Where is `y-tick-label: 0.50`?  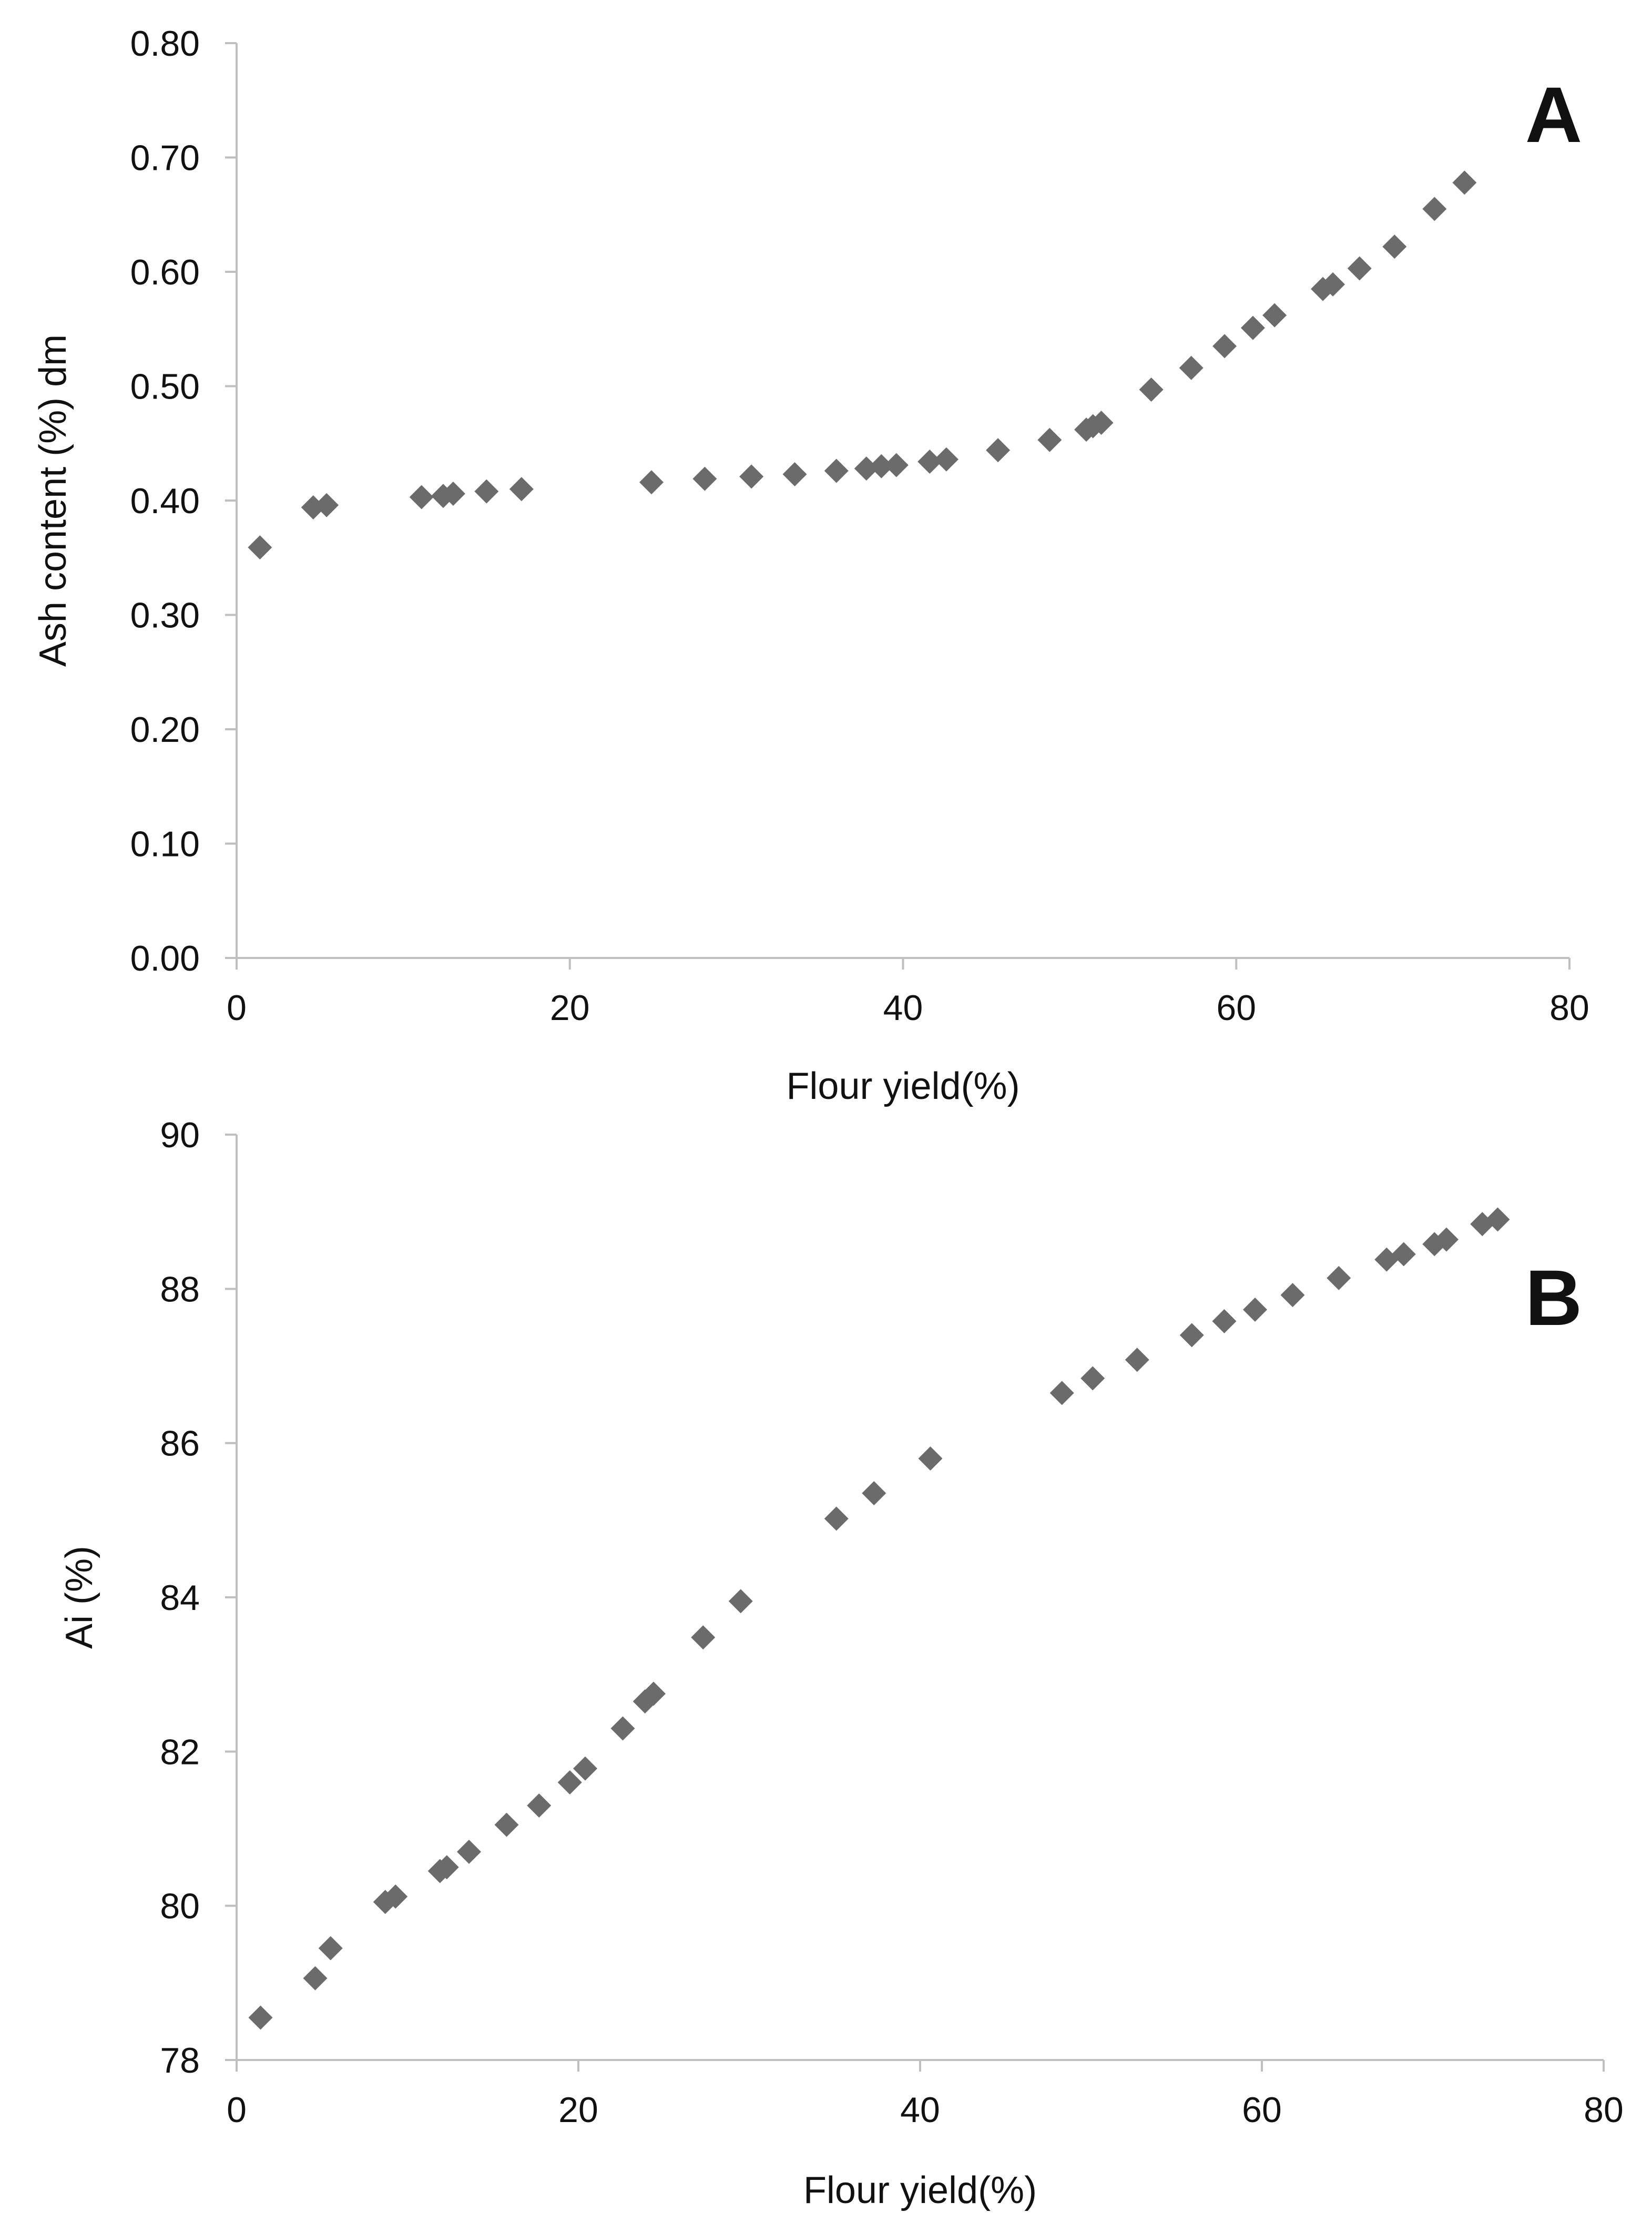 y-tick-label: 0.50 is located at coordinates (165, 387).